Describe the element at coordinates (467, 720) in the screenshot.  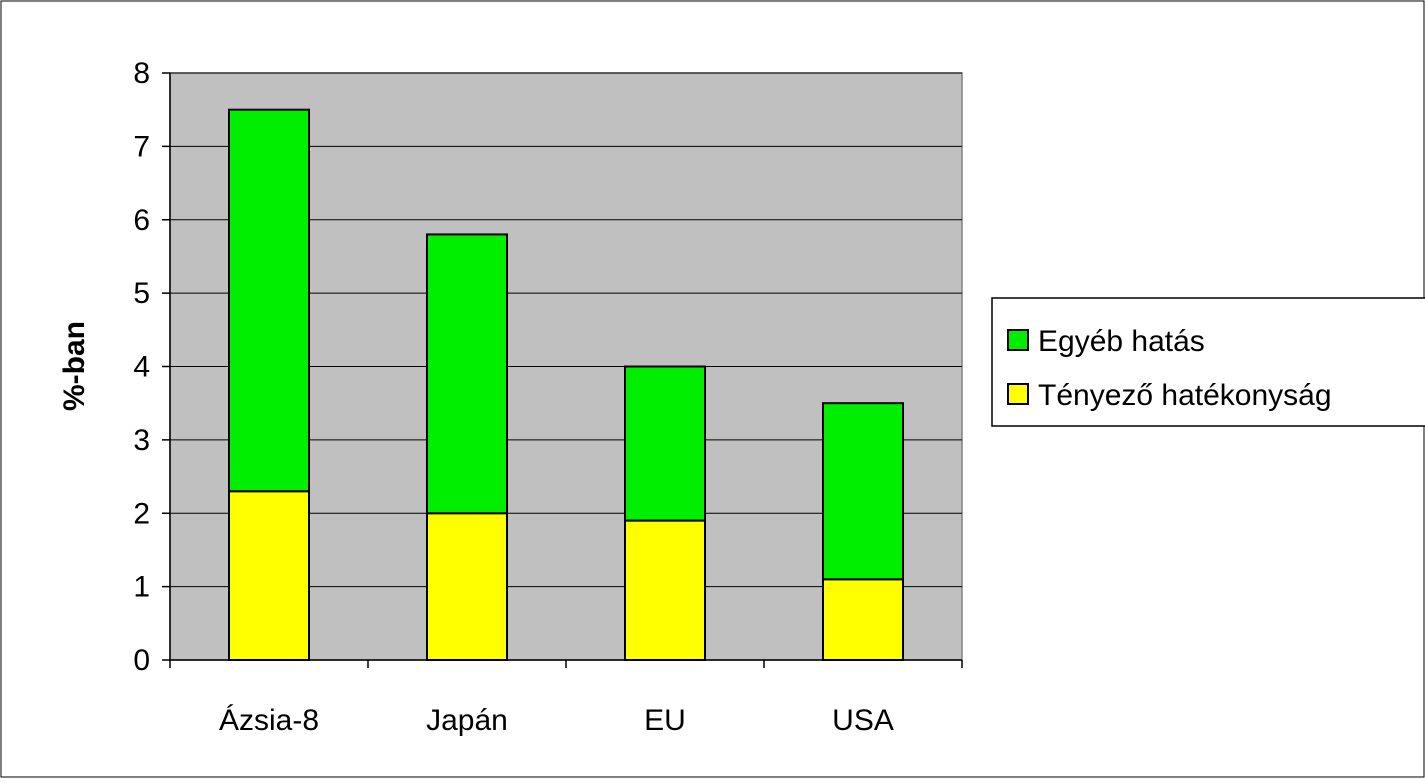
I see `x-tick-label: Japán` at that location.